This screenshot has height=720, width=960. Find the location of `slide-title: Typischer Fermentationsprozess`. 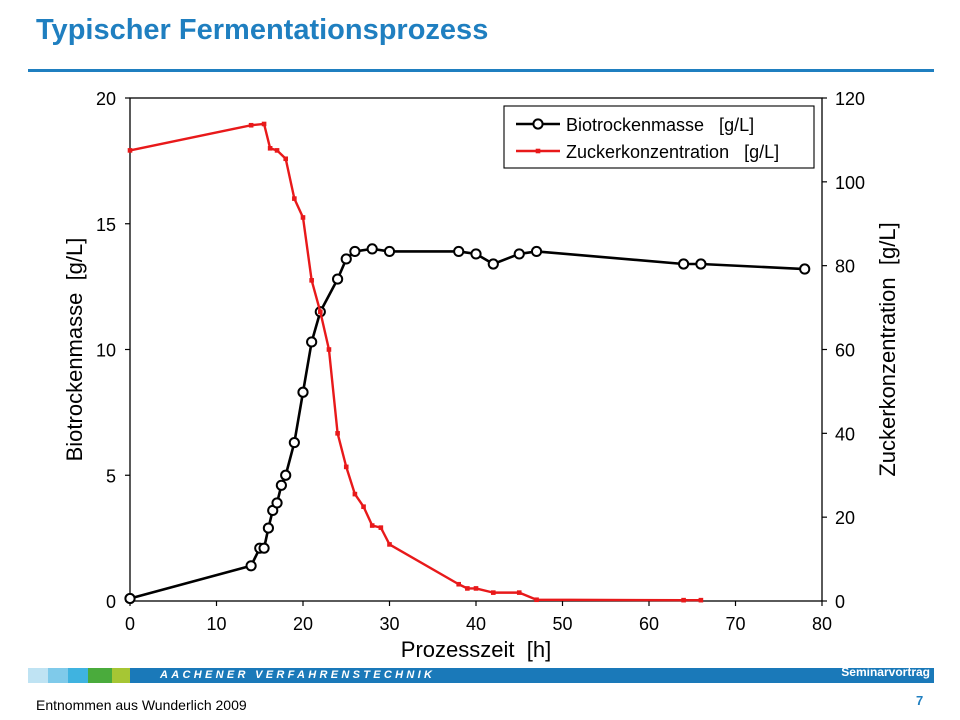

slide-title: Typischer Fermentationsprozess is located at coordinates (262, 30).